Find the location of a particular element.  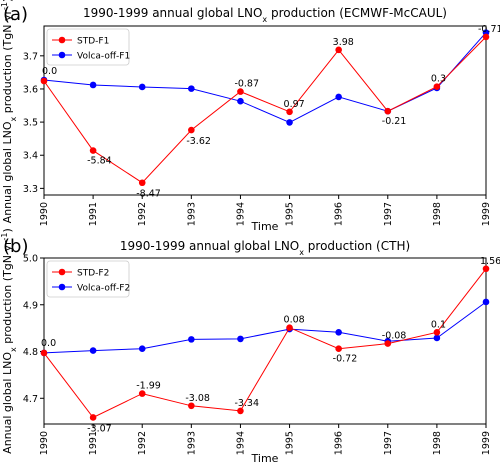

x-tick-label: 1990 is located at coordinates (44, 443).